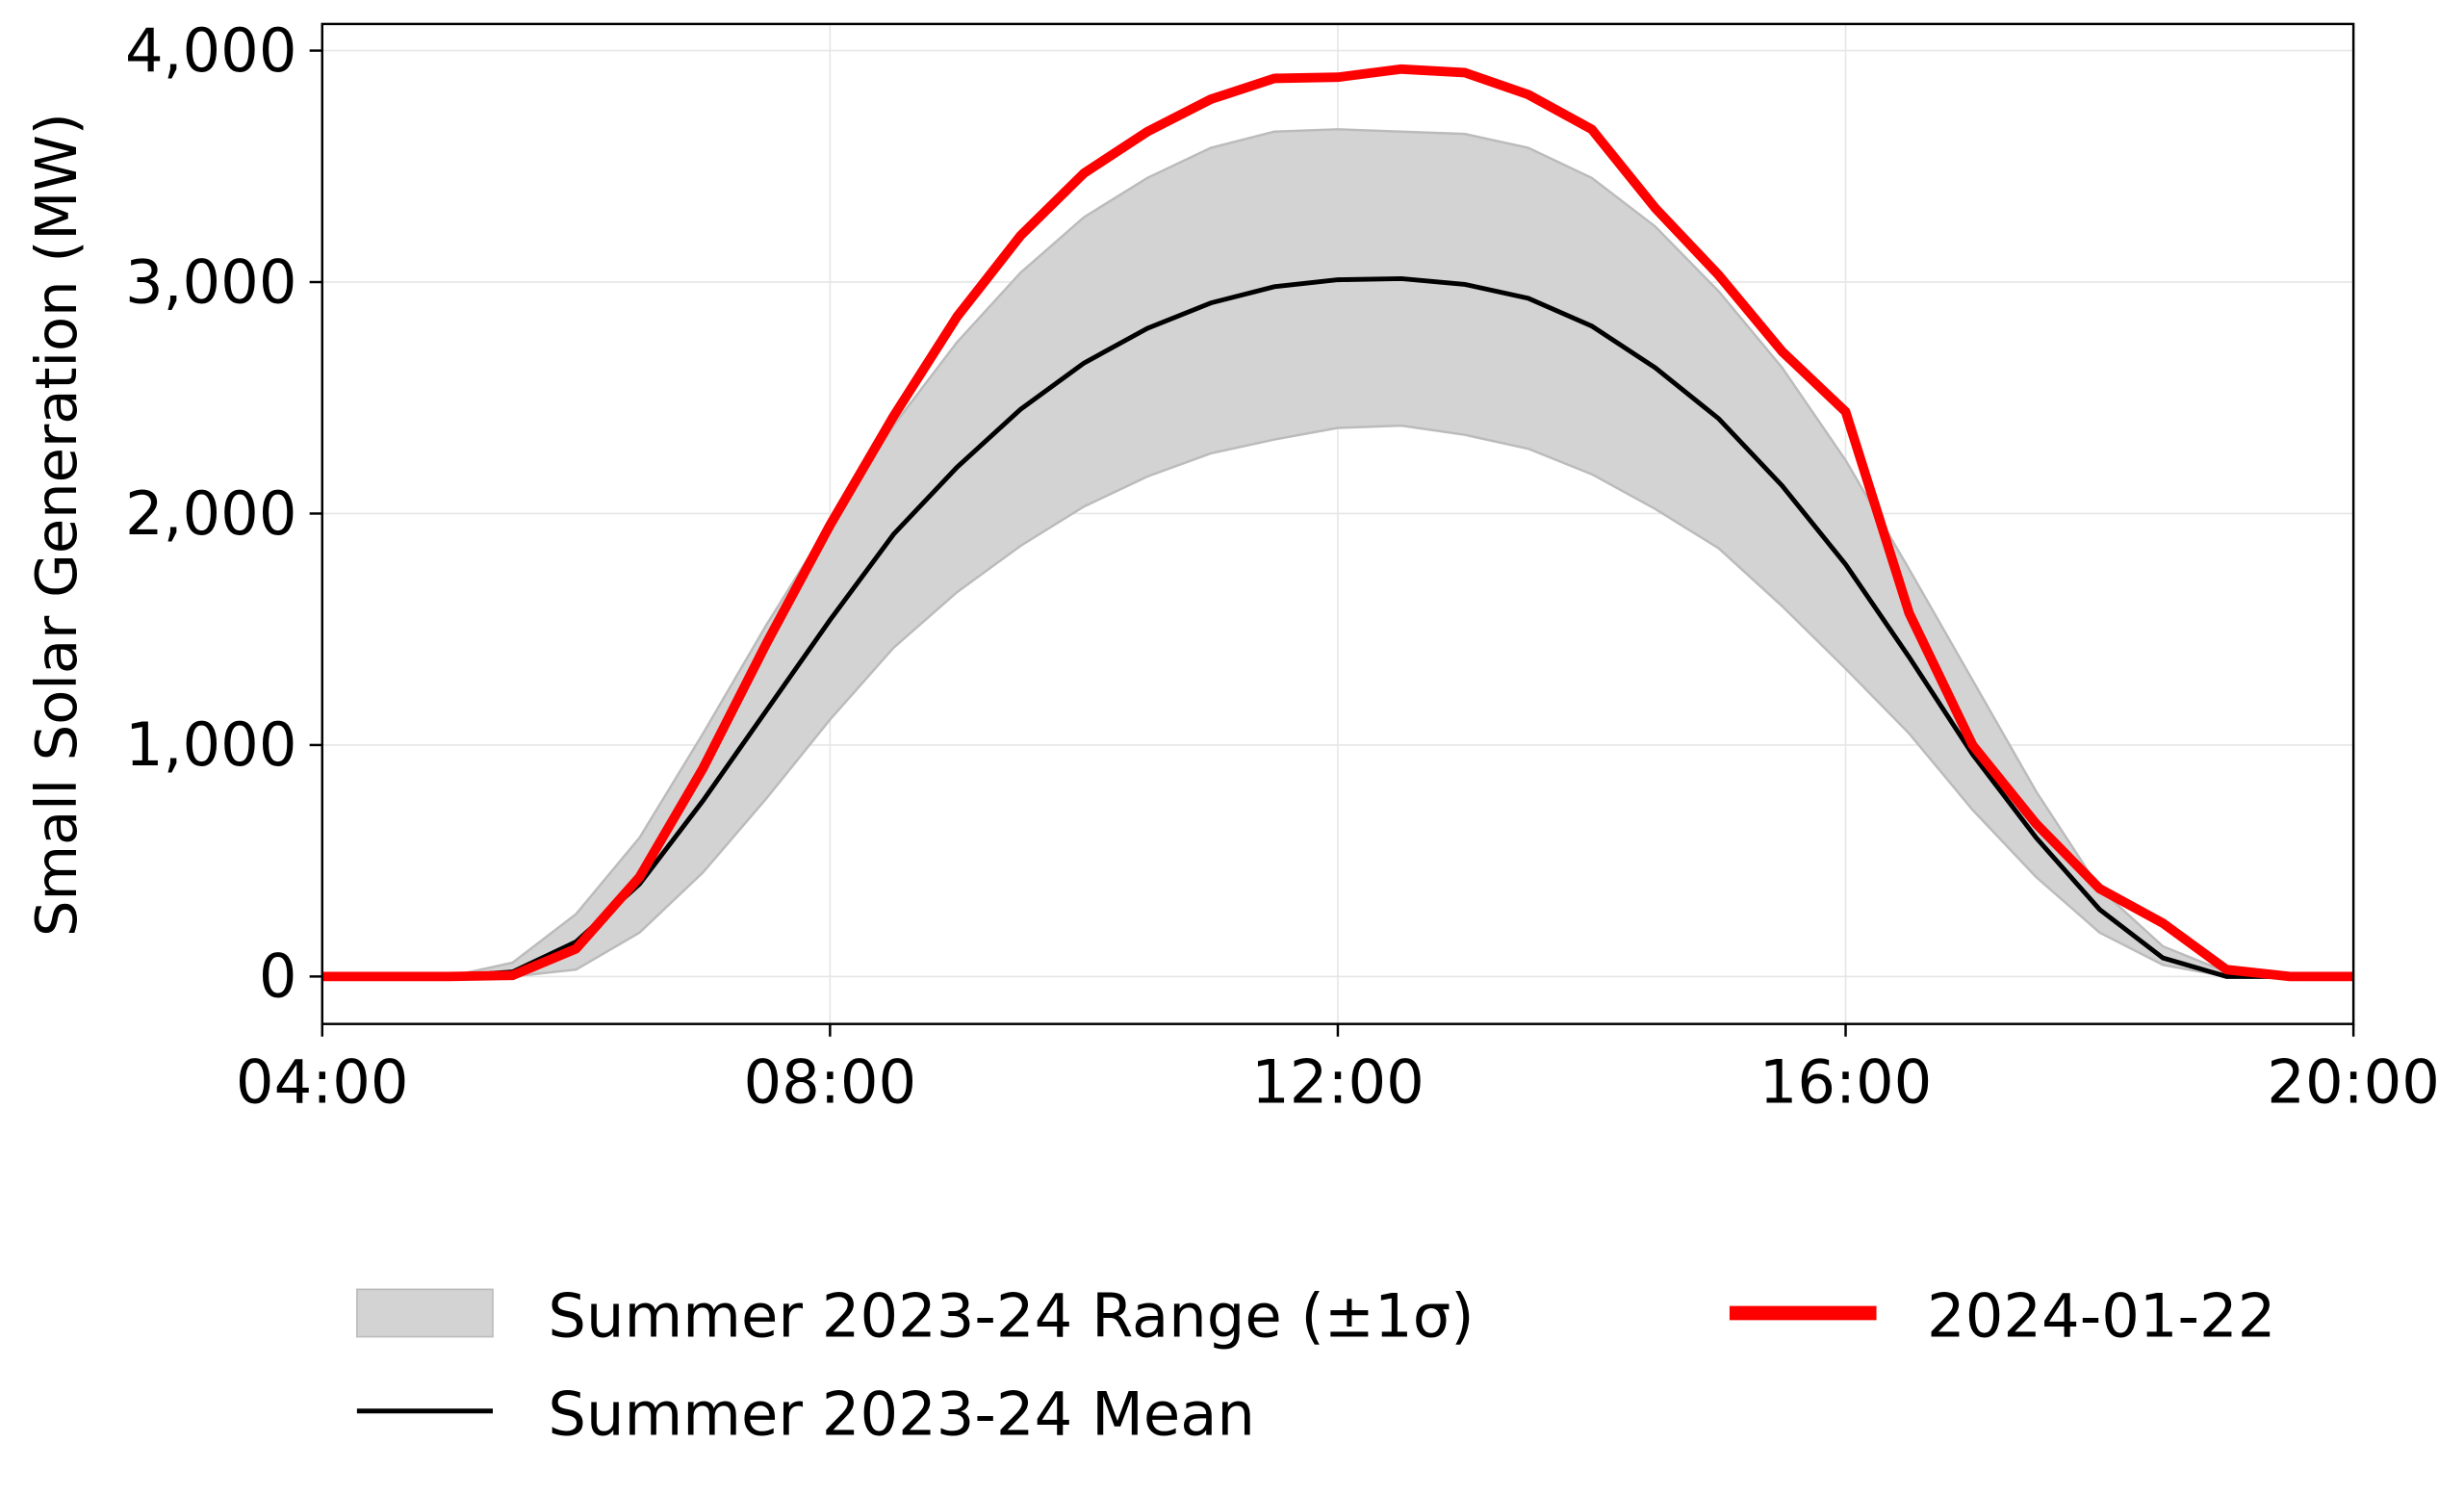  I want to click on y-tick-label: 3,000, so click(210, 281).